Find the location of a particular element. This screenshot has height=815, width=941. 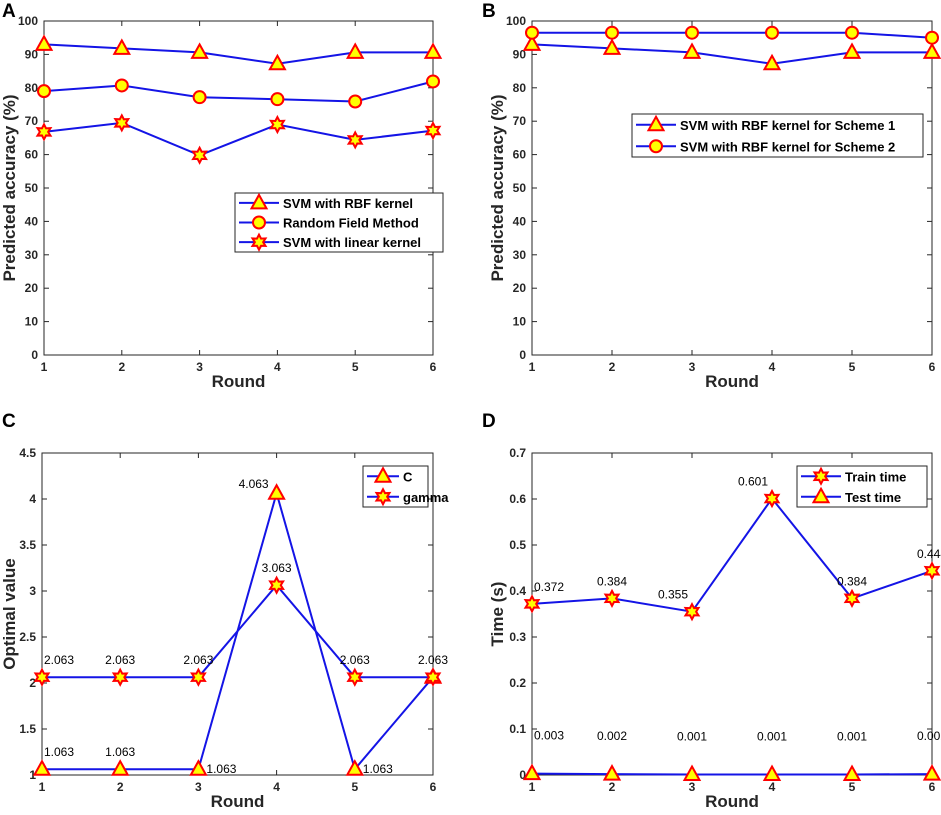

y-axis-title: Predicted accuracy (%) is located at coordinates (9, 187).